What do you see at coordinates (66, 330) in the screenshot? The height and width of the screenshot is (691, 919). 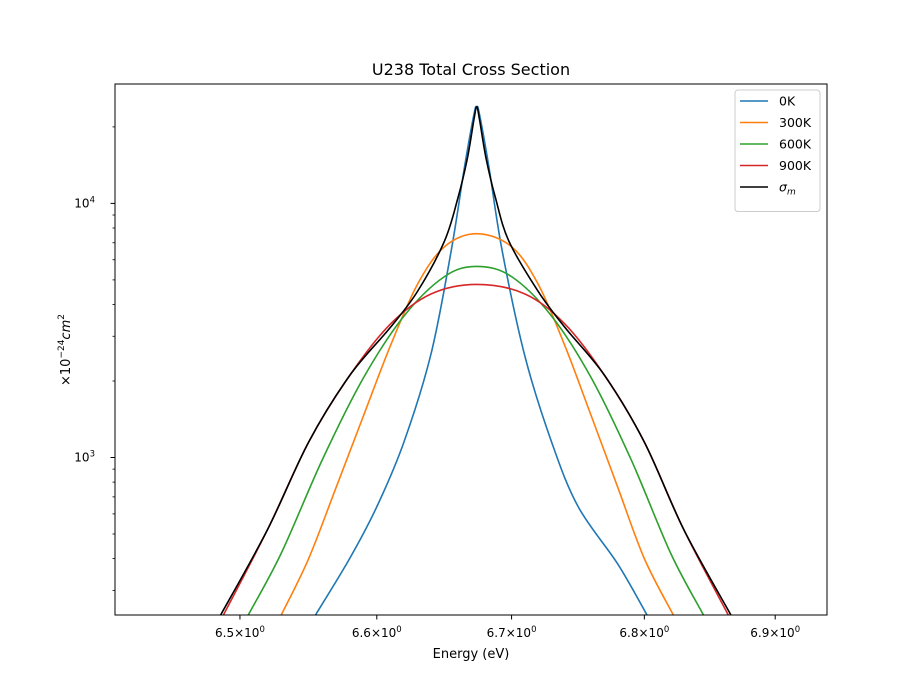 I see `y-label-unit: cm` at bounding box center [66, 330].